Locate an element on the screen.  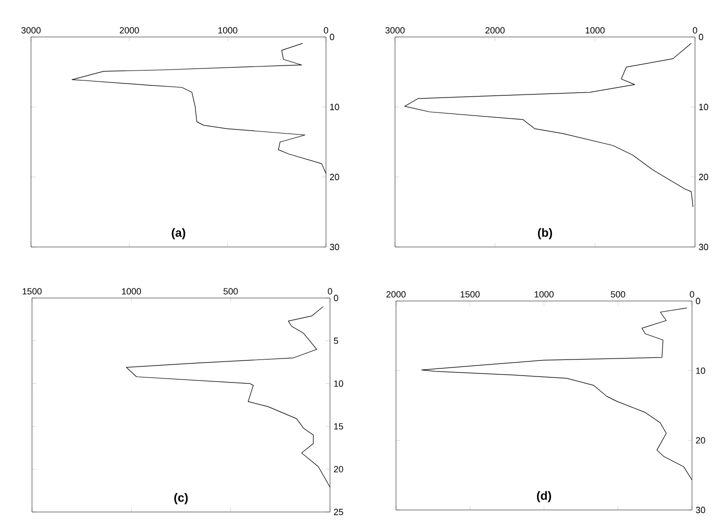
annotation: (a) is located at coordinates (179, 234).